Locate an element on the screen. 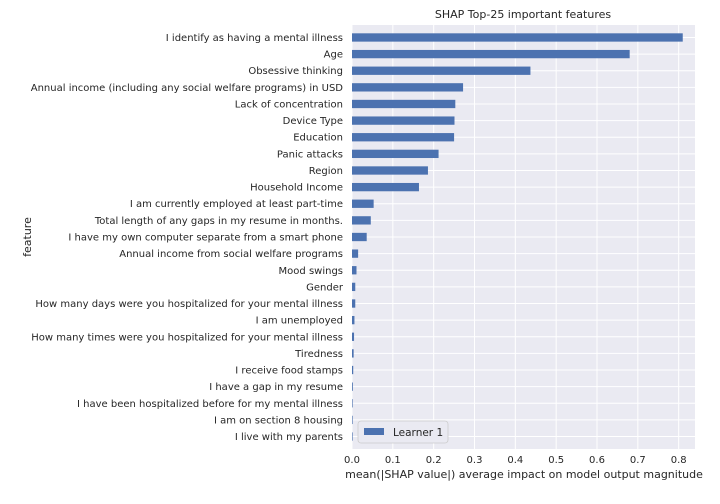 The image size is (720, 504). x-tick-label: 0.5 is located at coordinates (556, 460).